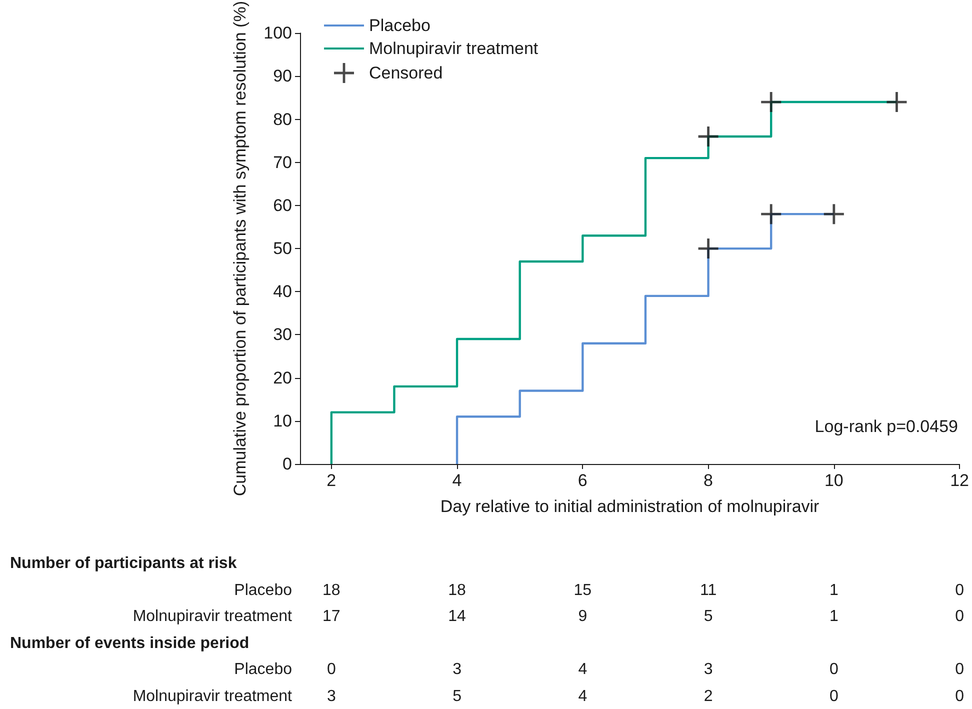  I want to click on text: 9, so click(583, 617).